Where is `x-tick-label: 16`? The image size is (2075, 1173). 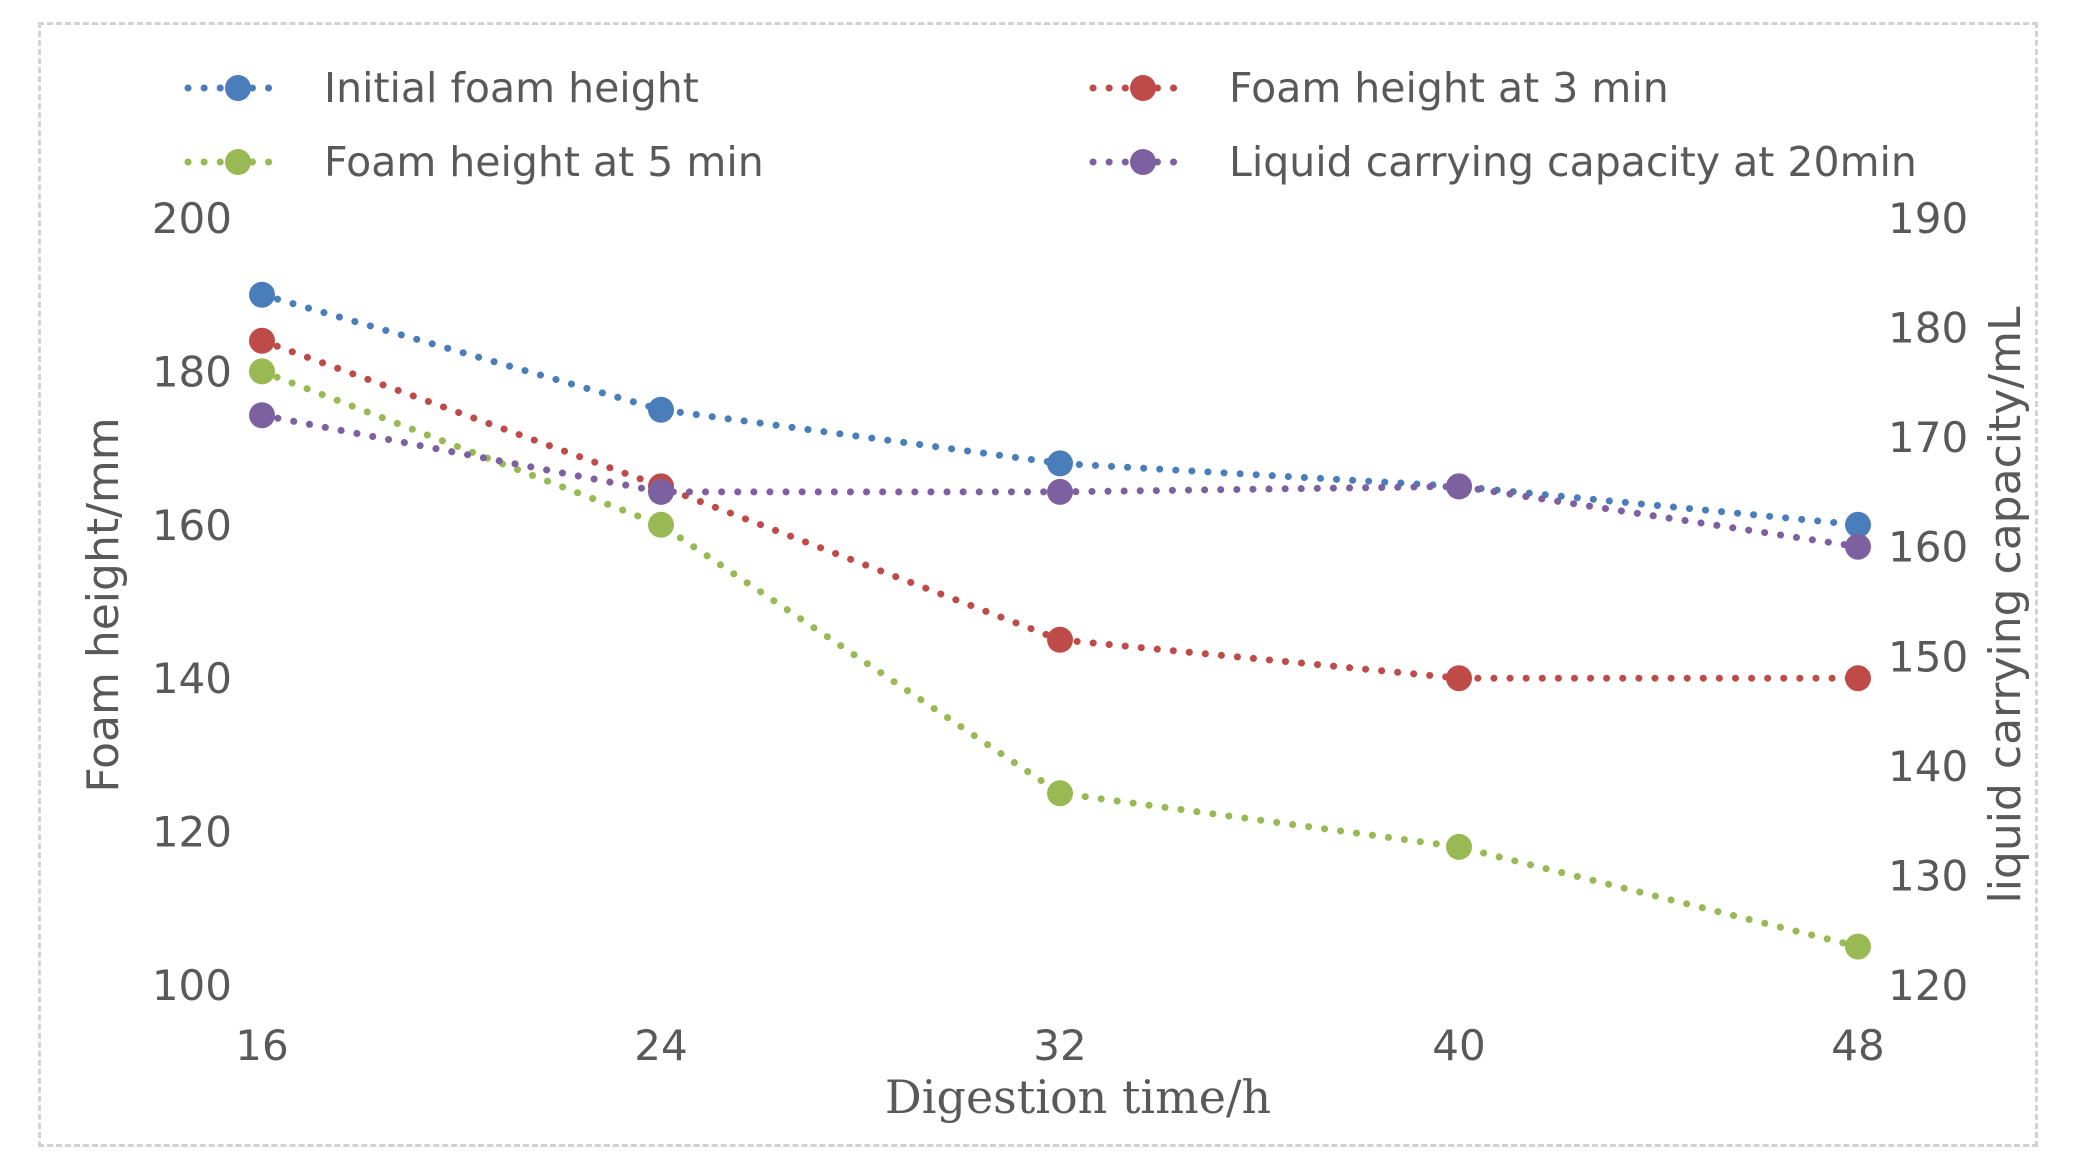
x-tick-label: 16 is located at coordinates (261, 1045).